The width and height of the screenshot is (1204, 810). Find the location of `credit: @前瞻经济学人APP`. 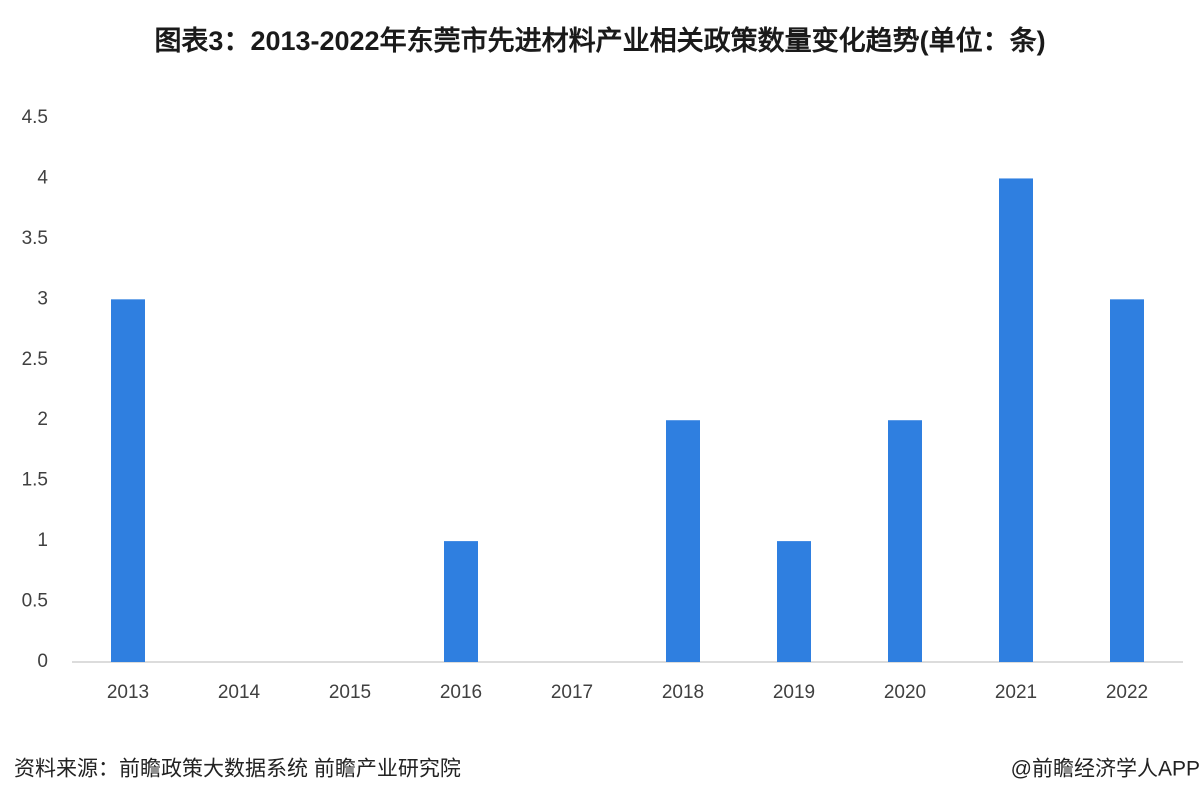

credit: @前瞻经济学人APP is located at coordinates (1105, 769).